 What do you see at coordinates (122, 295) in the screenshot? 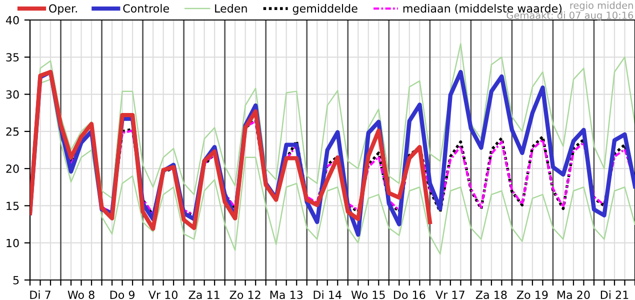
I see `x-tick-label: Do 9` at bounding box center [122, 295].